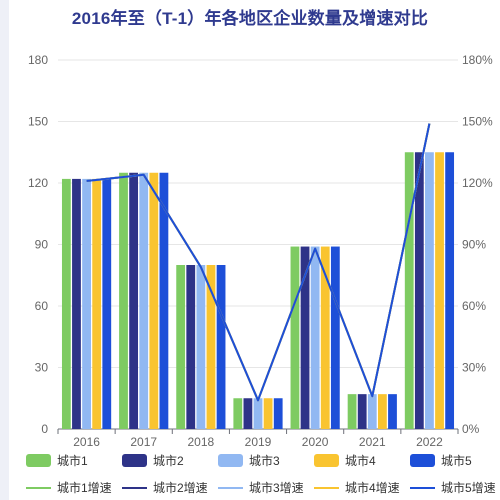 The width and height of the screenshot is (500, 500). I want to click on y-left-tick-label: 150, so click(38, 122).